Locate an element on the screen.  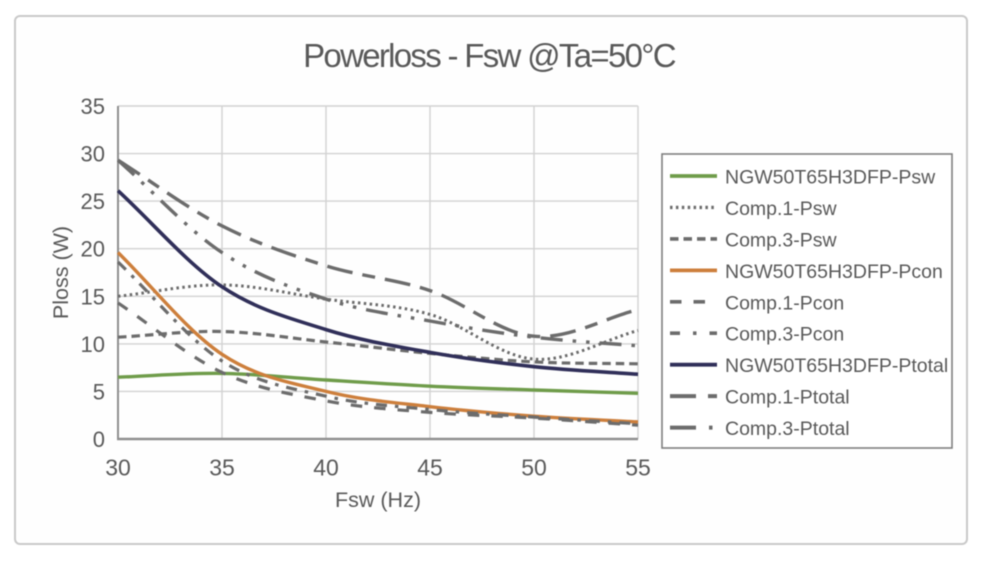
svg-text: 5 is located at coordinates (99, 391).